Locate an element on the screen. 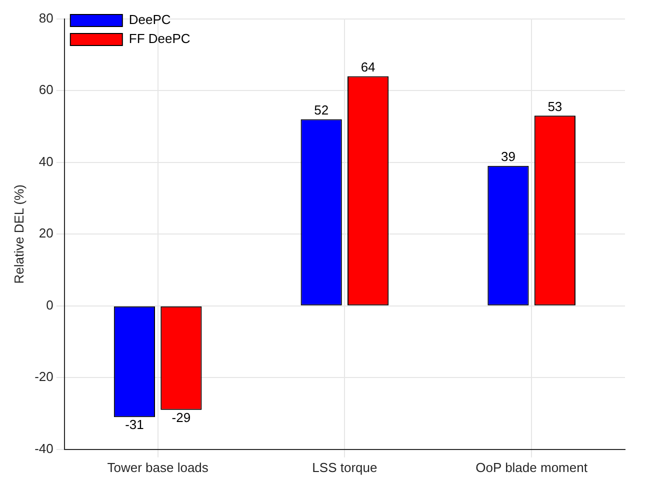  y-tick-label: 80 is located at coordinates (46, 18).